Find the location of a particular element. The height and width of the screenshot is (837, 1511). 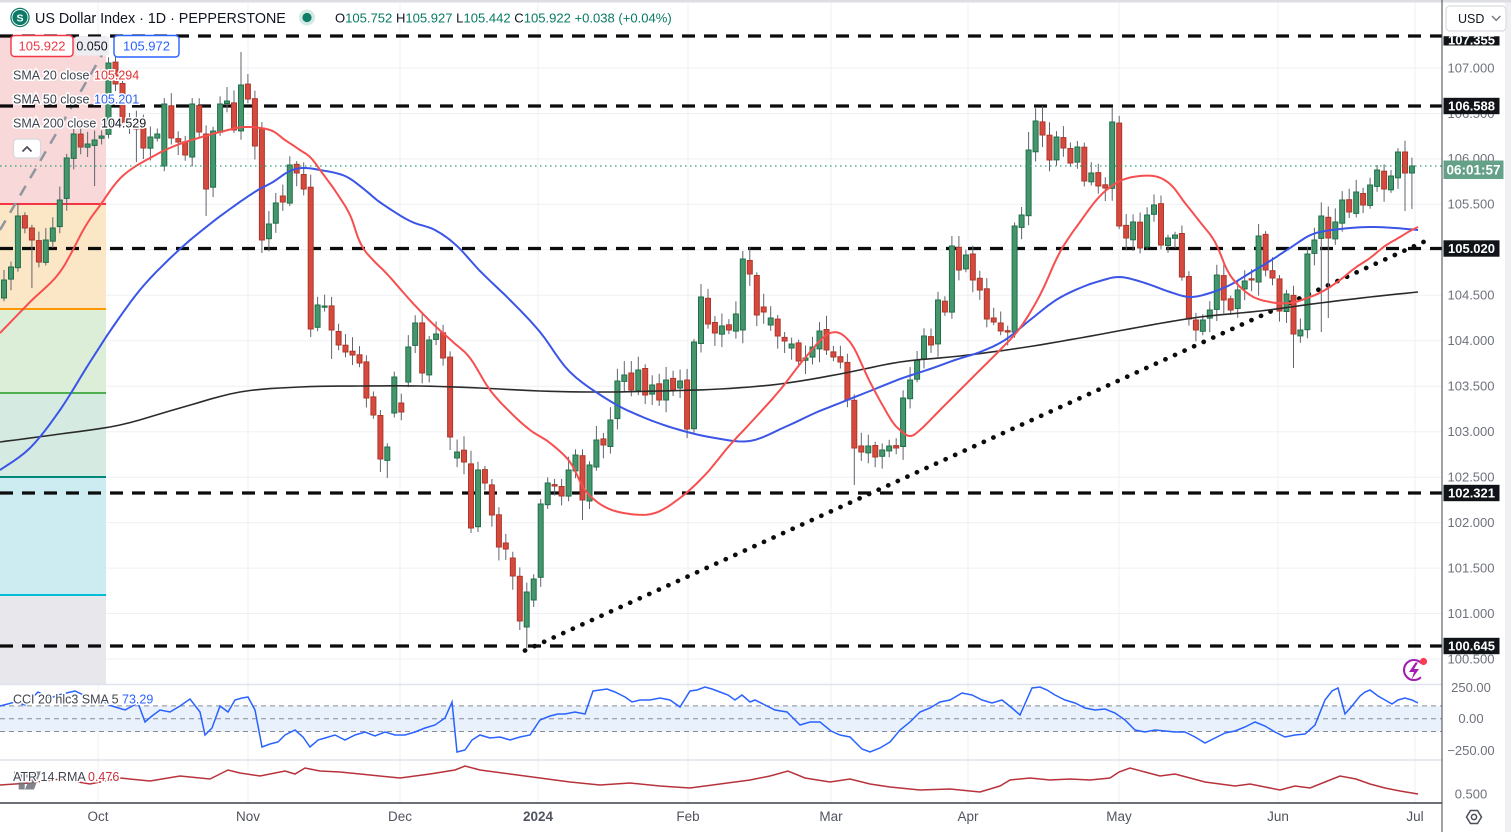

svg-text: 105.500 is located at coordinates (1471, 204).